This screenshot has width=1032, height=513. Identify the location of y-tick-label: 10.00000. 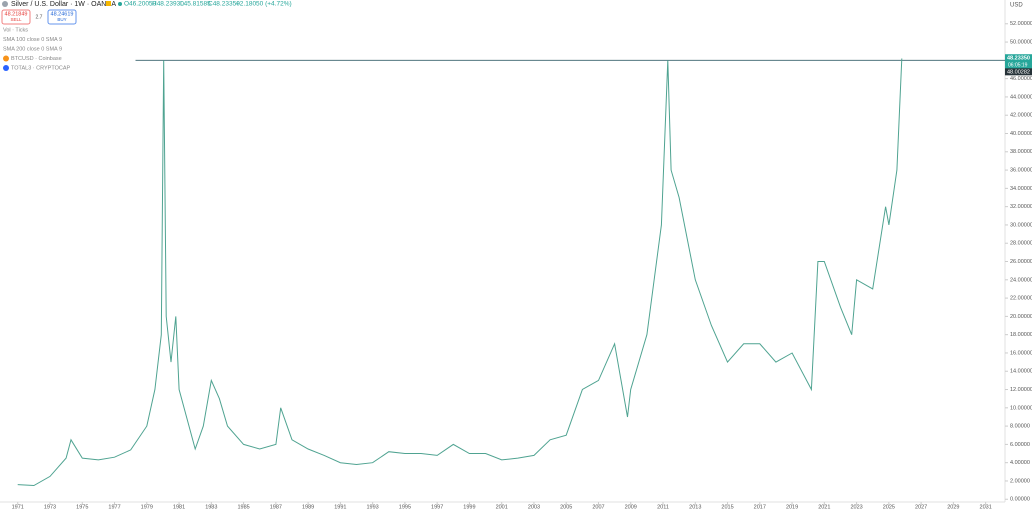
(1021, 408).